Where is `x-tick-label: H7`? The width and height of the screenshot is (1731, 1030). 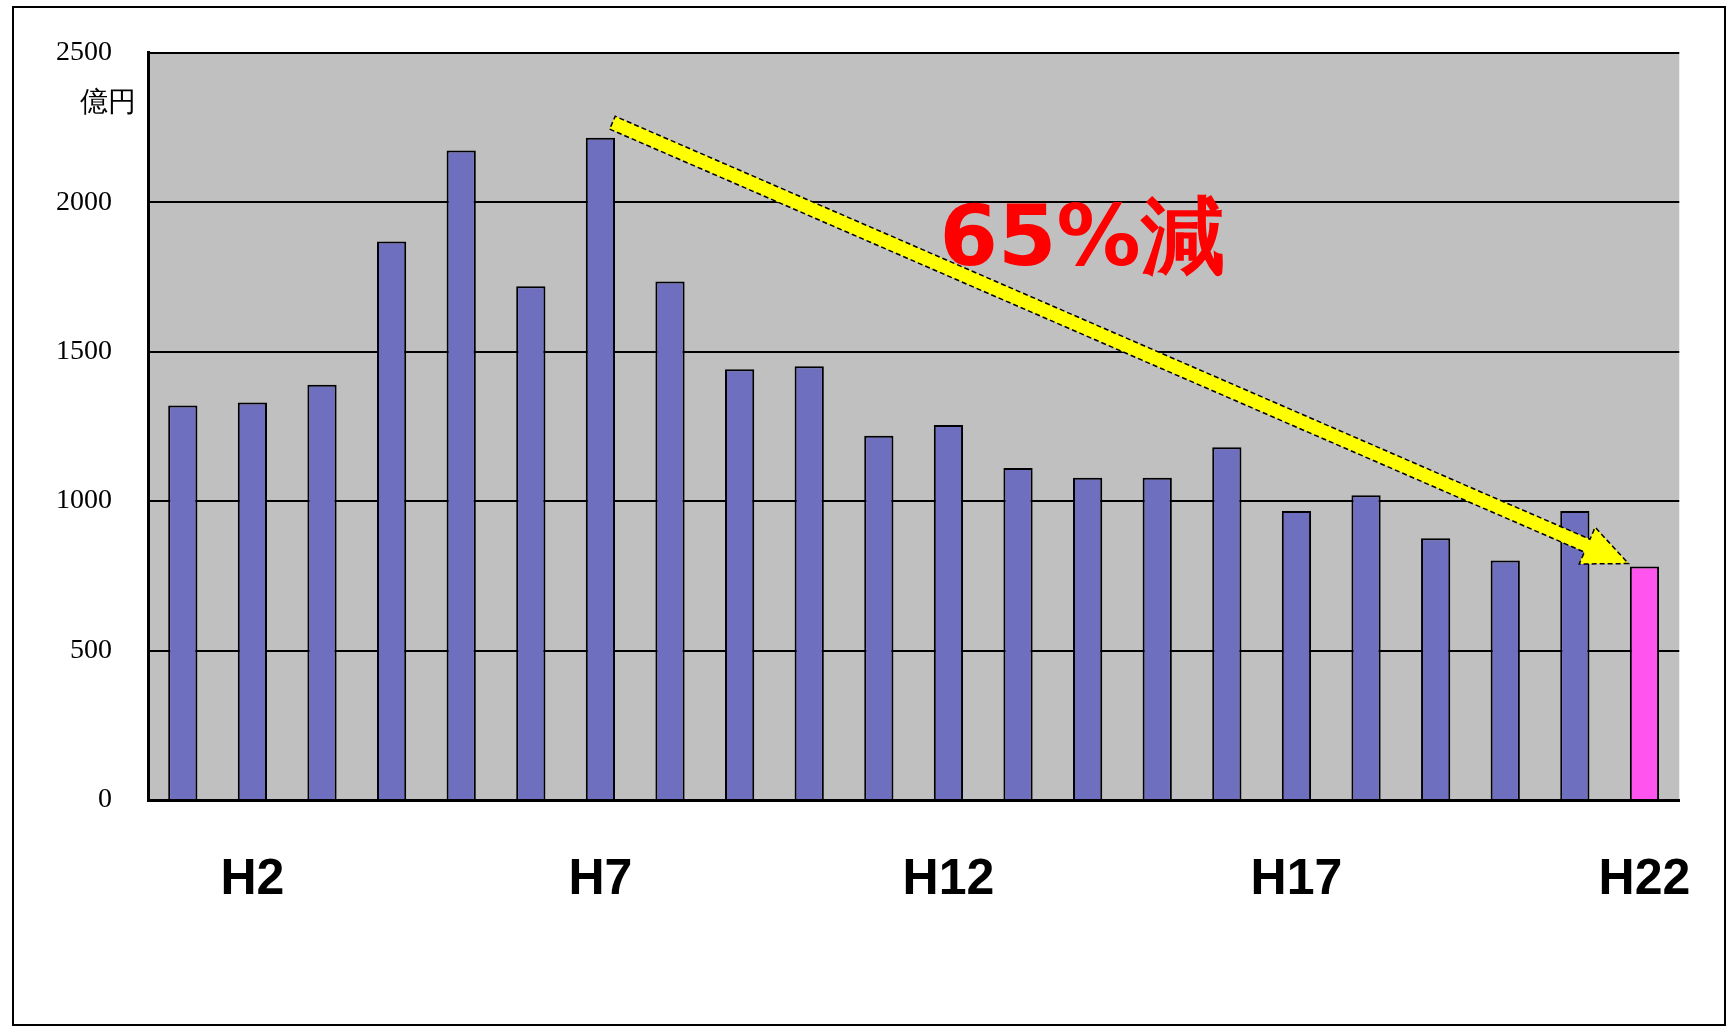
x-tick-label: H7 is located at coordinates (600, 876).